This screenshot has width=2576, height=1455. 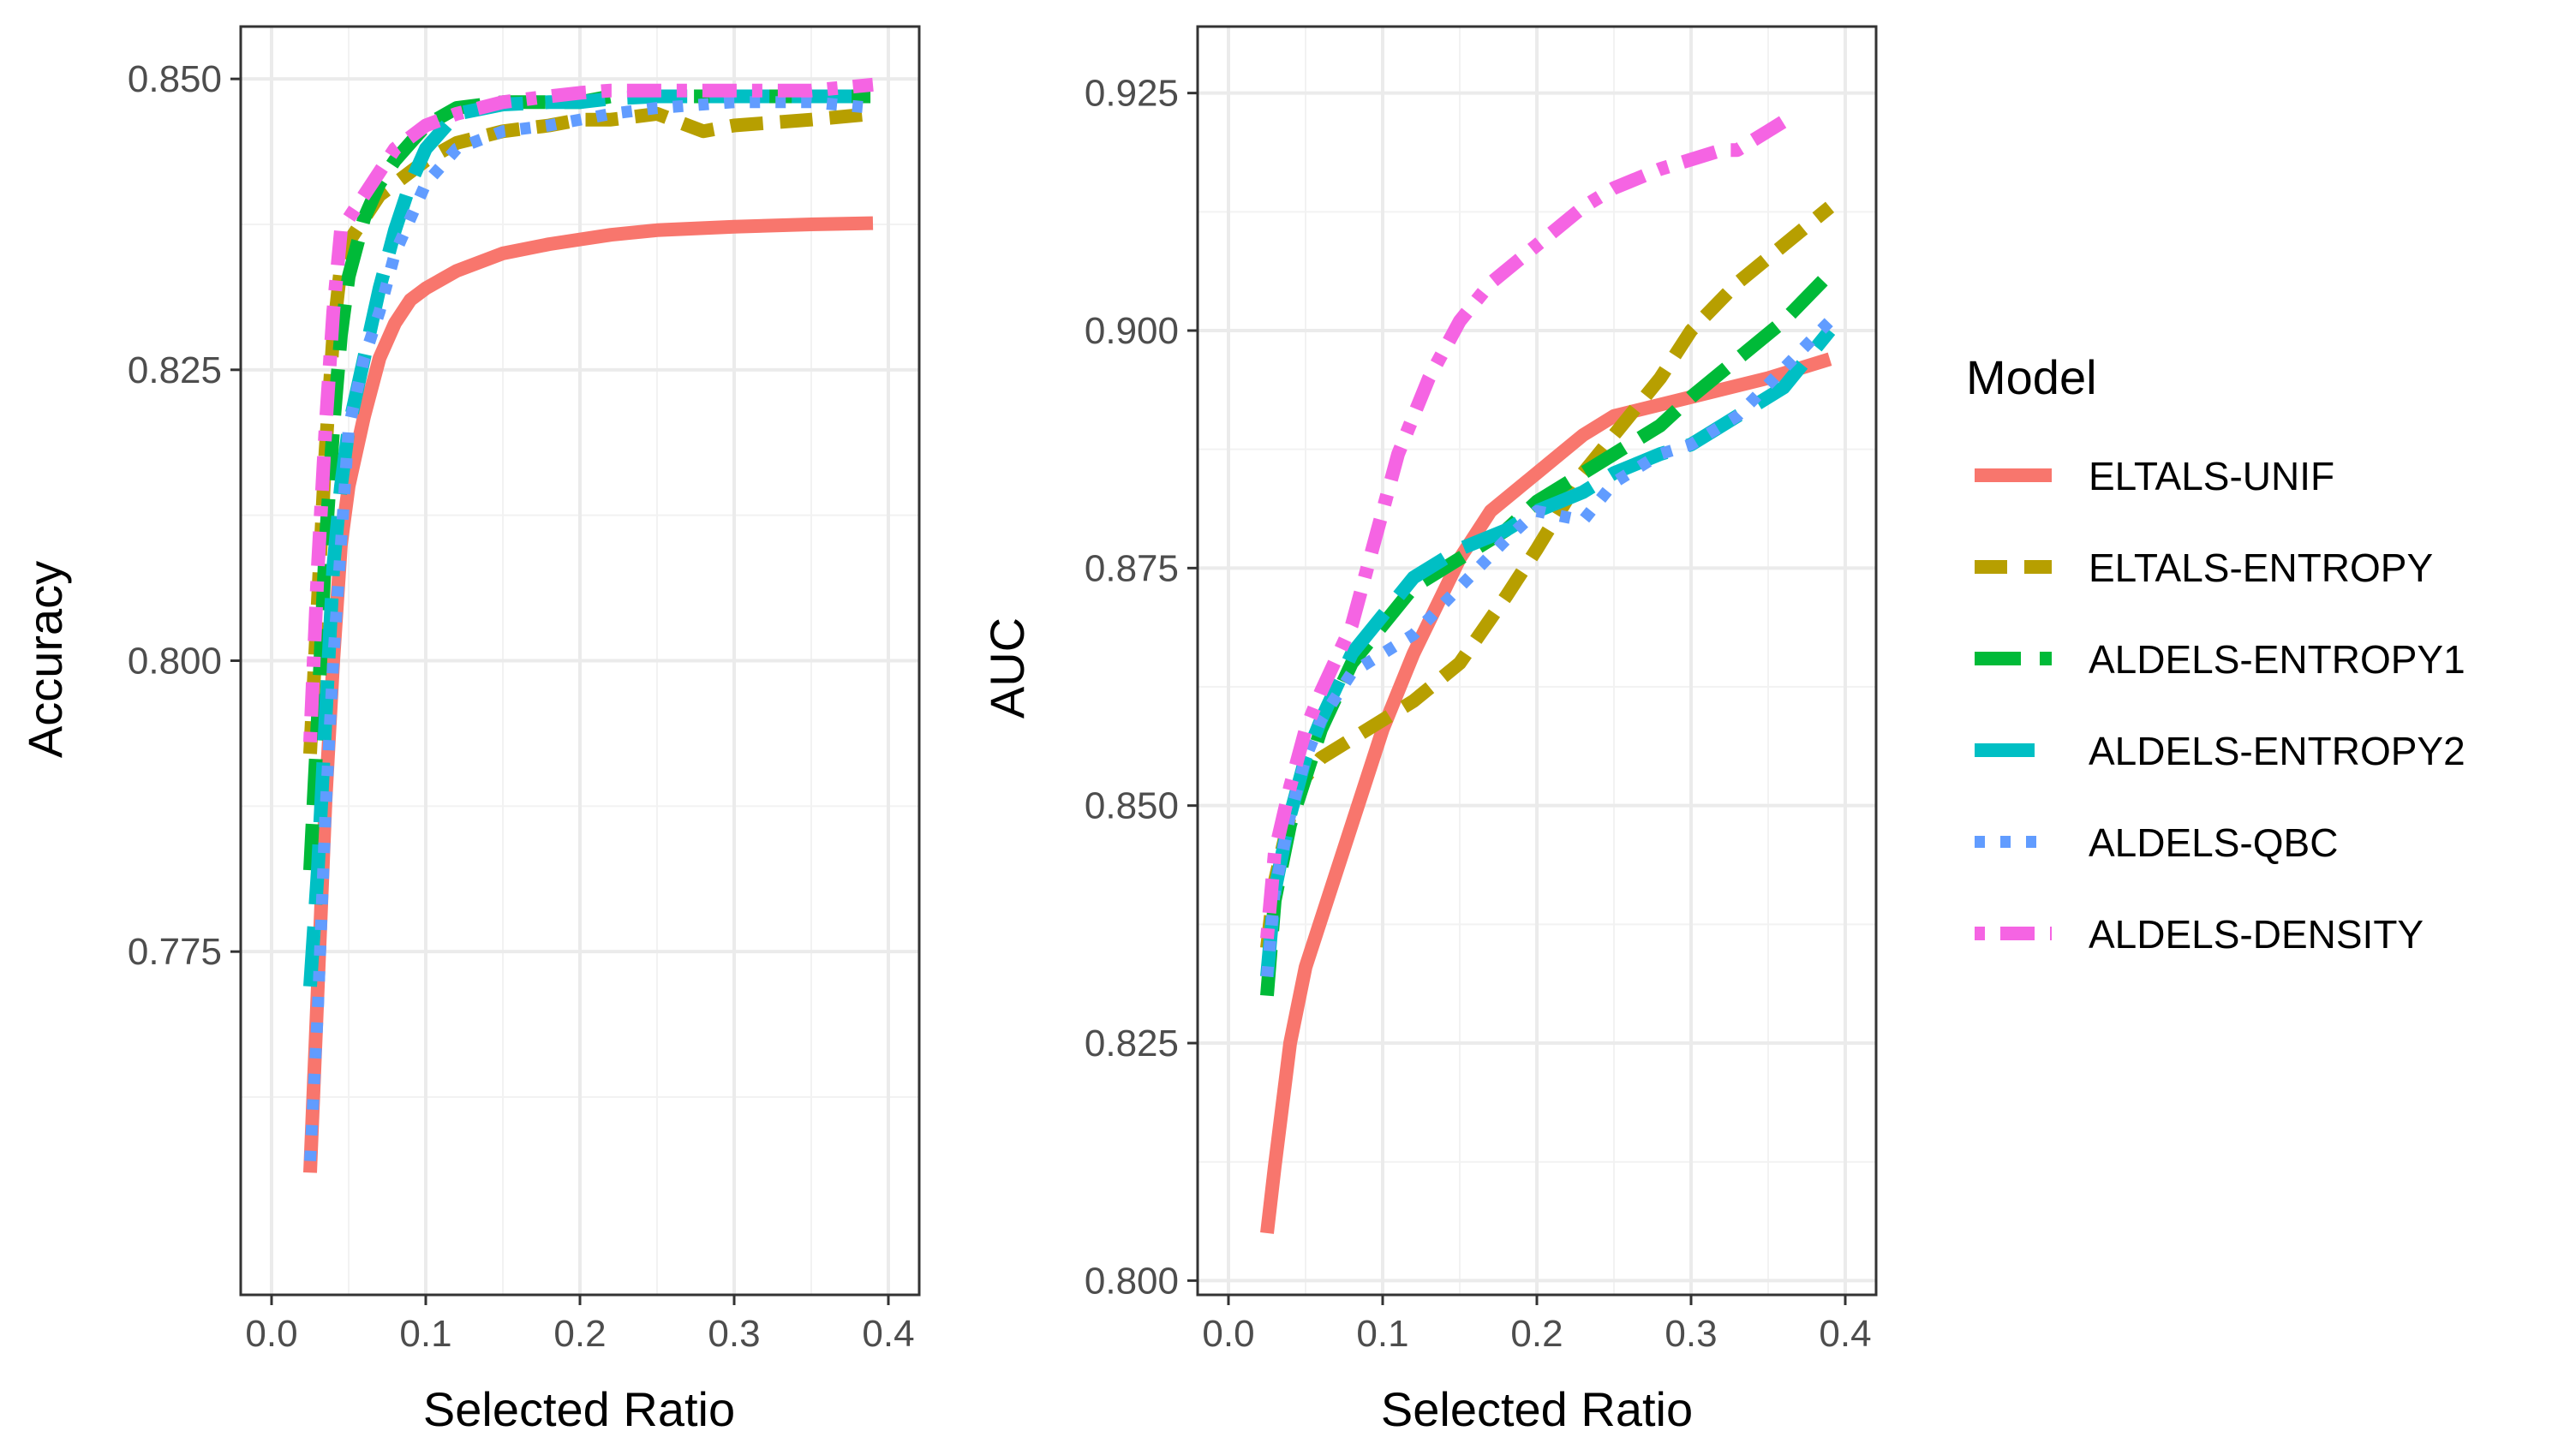 I want to click on auc-series-eltals-unif, so click(x=1546, y=793).